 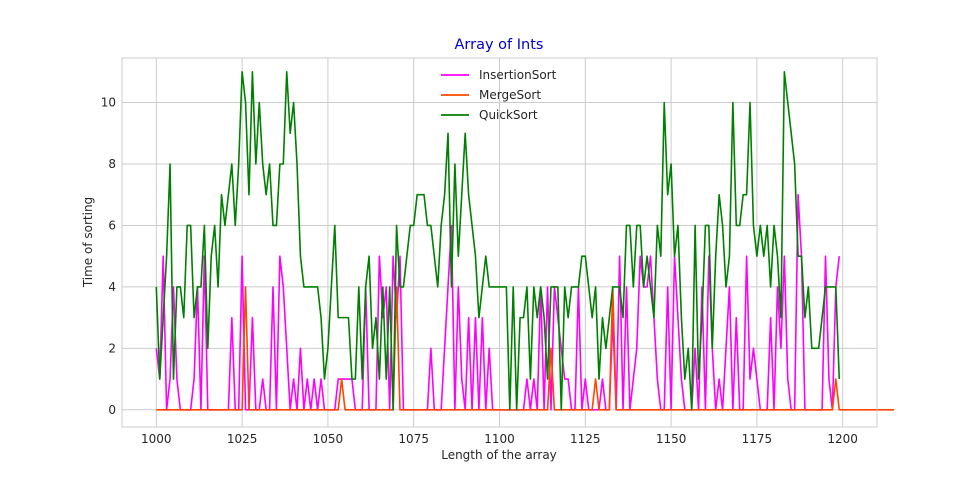 What do you see at coordinates (757, 439) in the screenshot?
I see `x-tick-label: 1175` at bounding box center [757, 439].